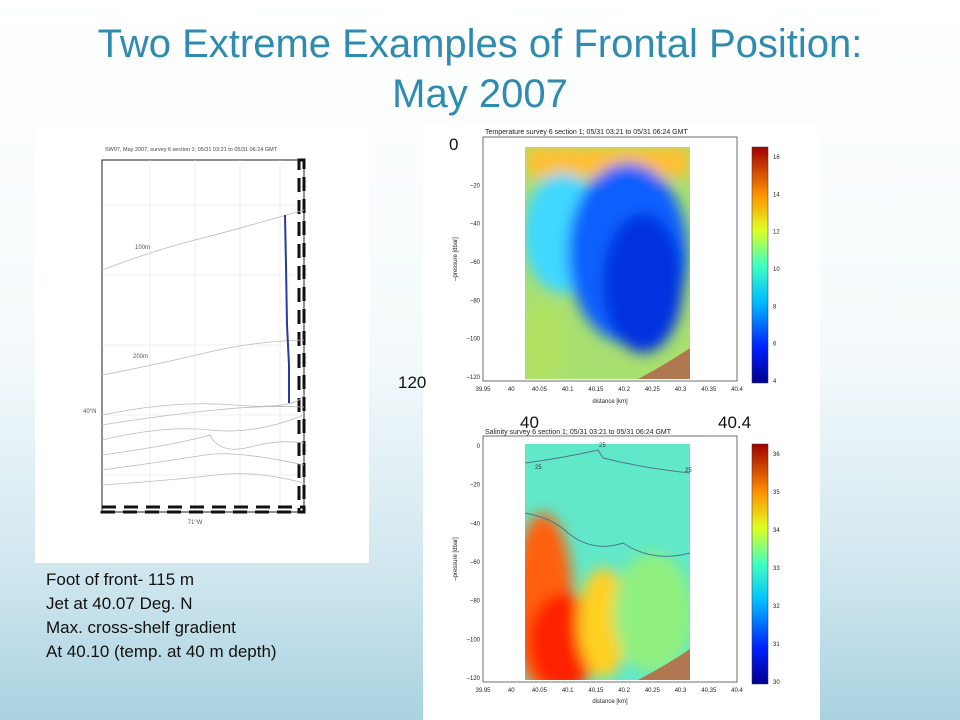 The height and width of the screenshot is (720, 960). Describe the element at coordinates (775, 307) in the screenshot. I see `colorbar-tick-label: 8` at that location.